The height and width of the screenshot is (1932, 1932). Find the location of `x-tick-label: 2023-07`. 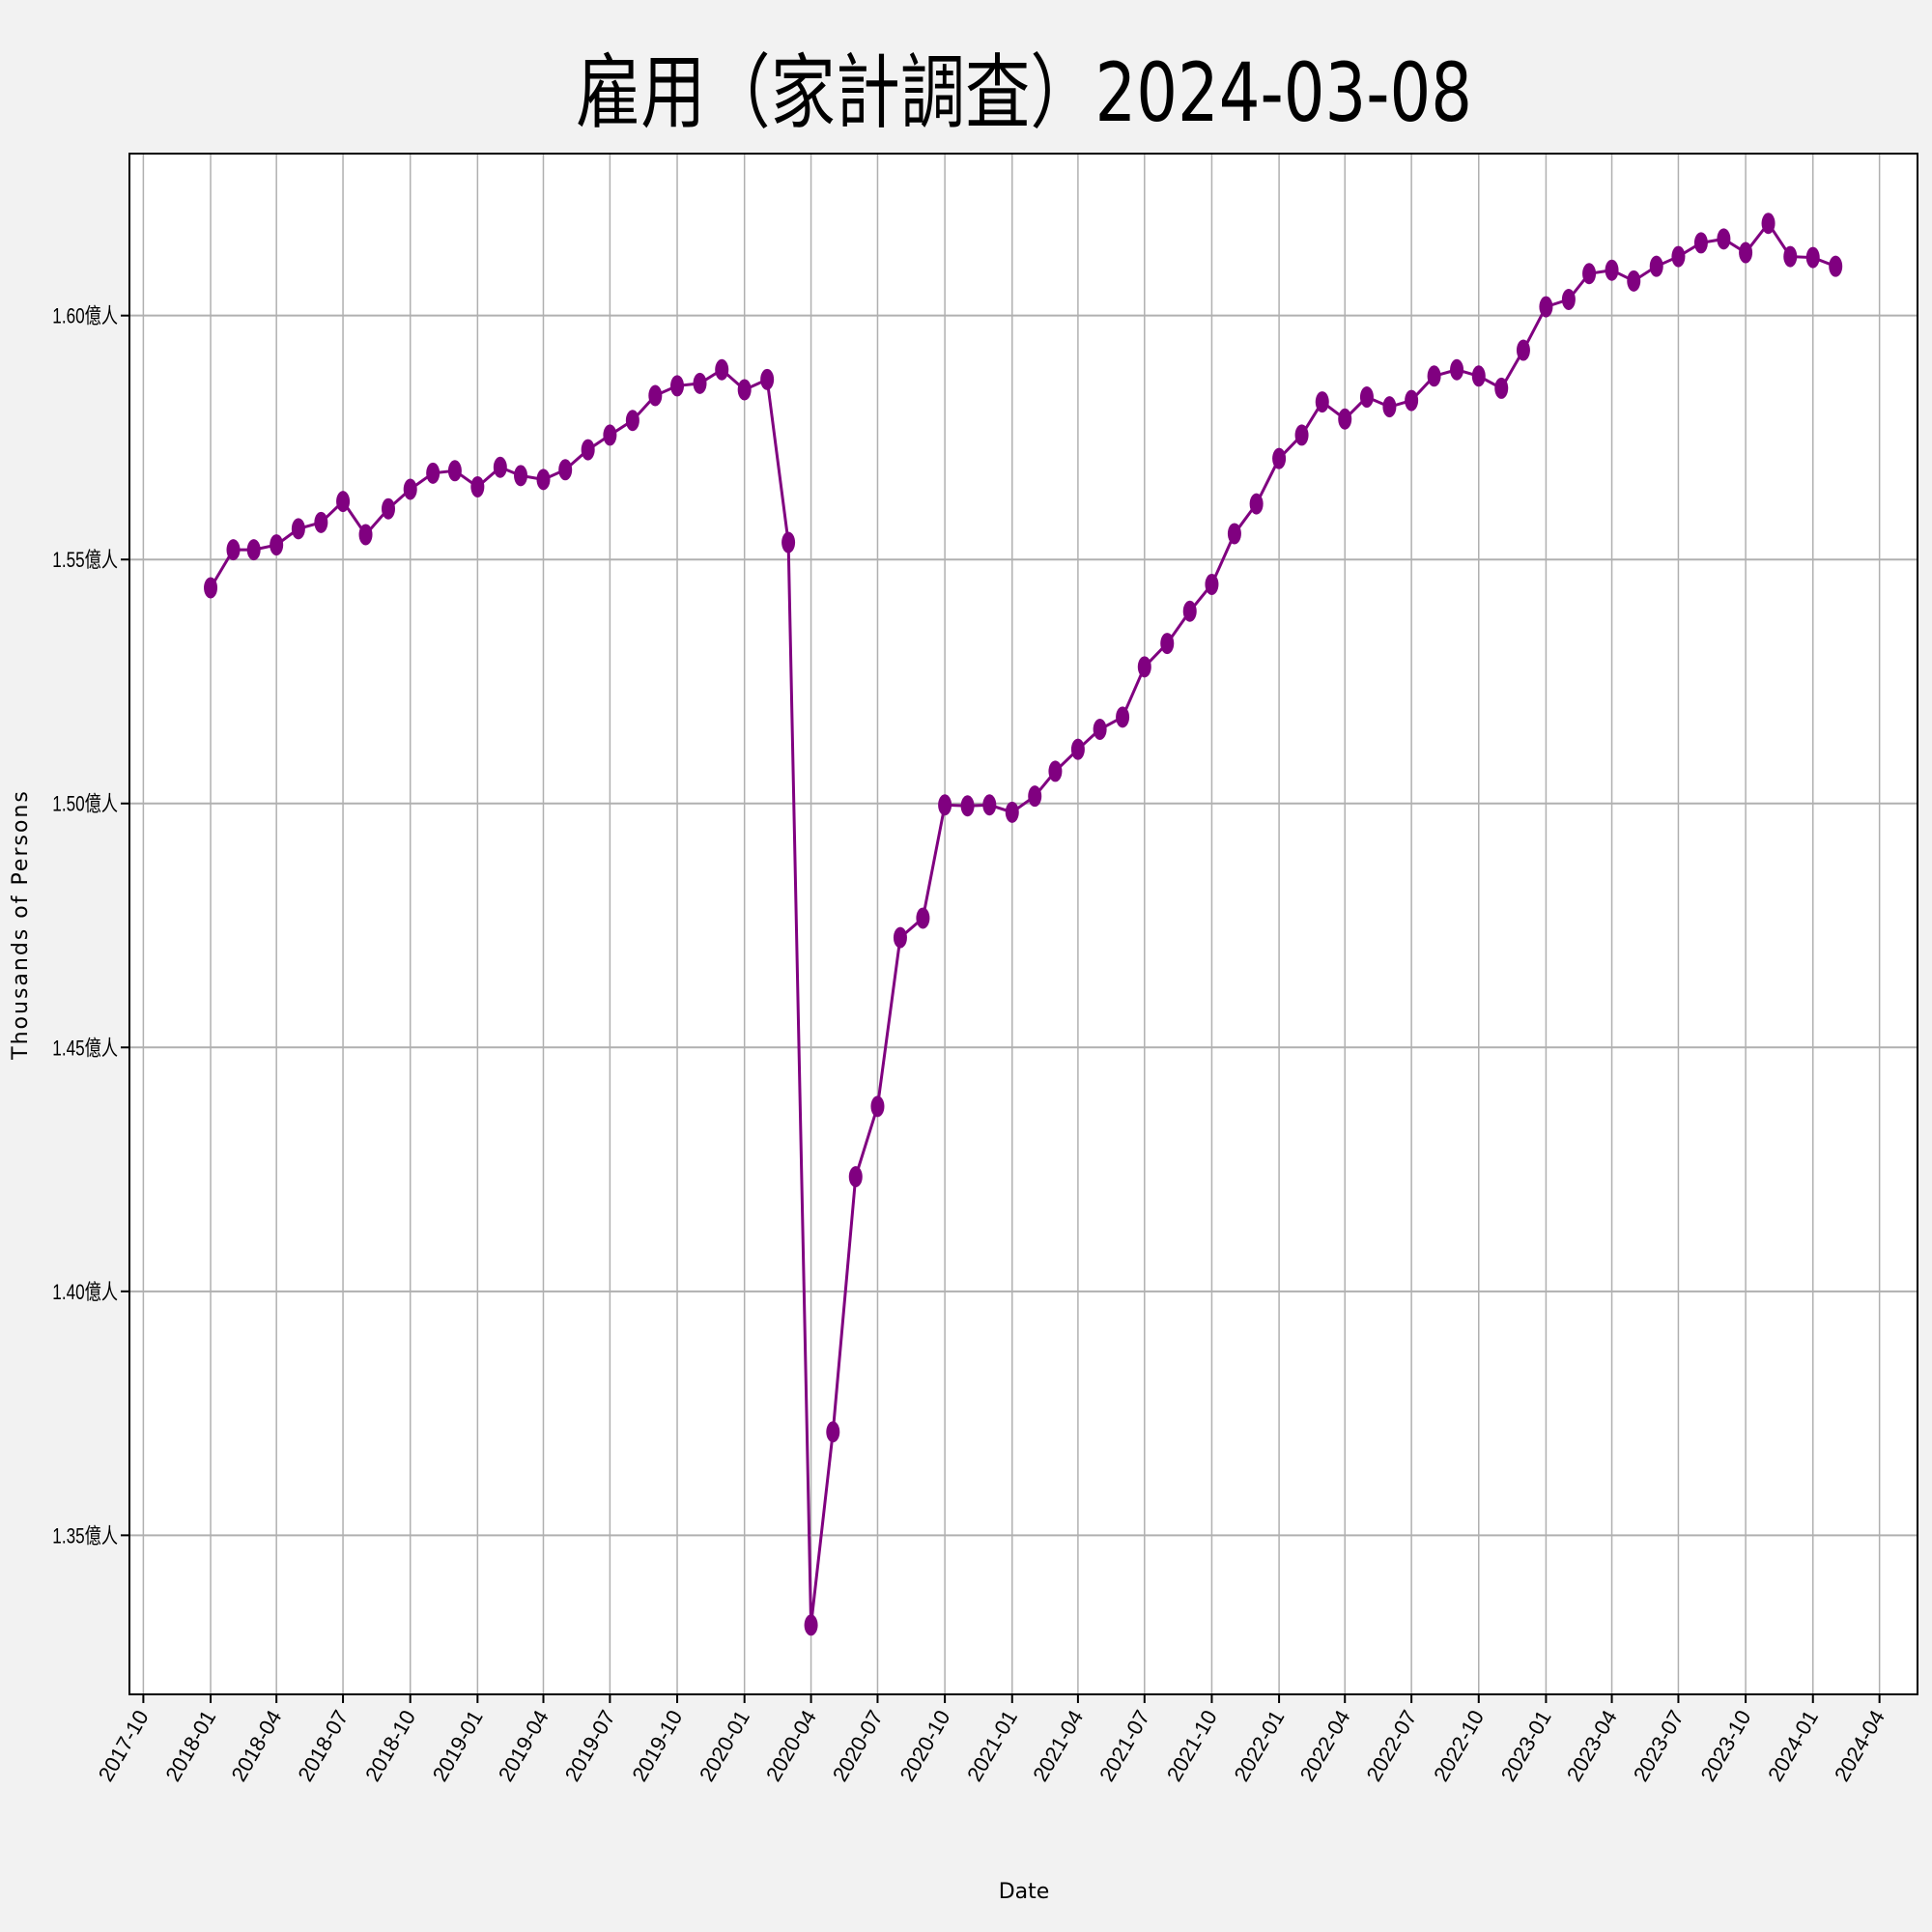

x-tick-label: 2023-07 is located at coordinates (1659, 1745).